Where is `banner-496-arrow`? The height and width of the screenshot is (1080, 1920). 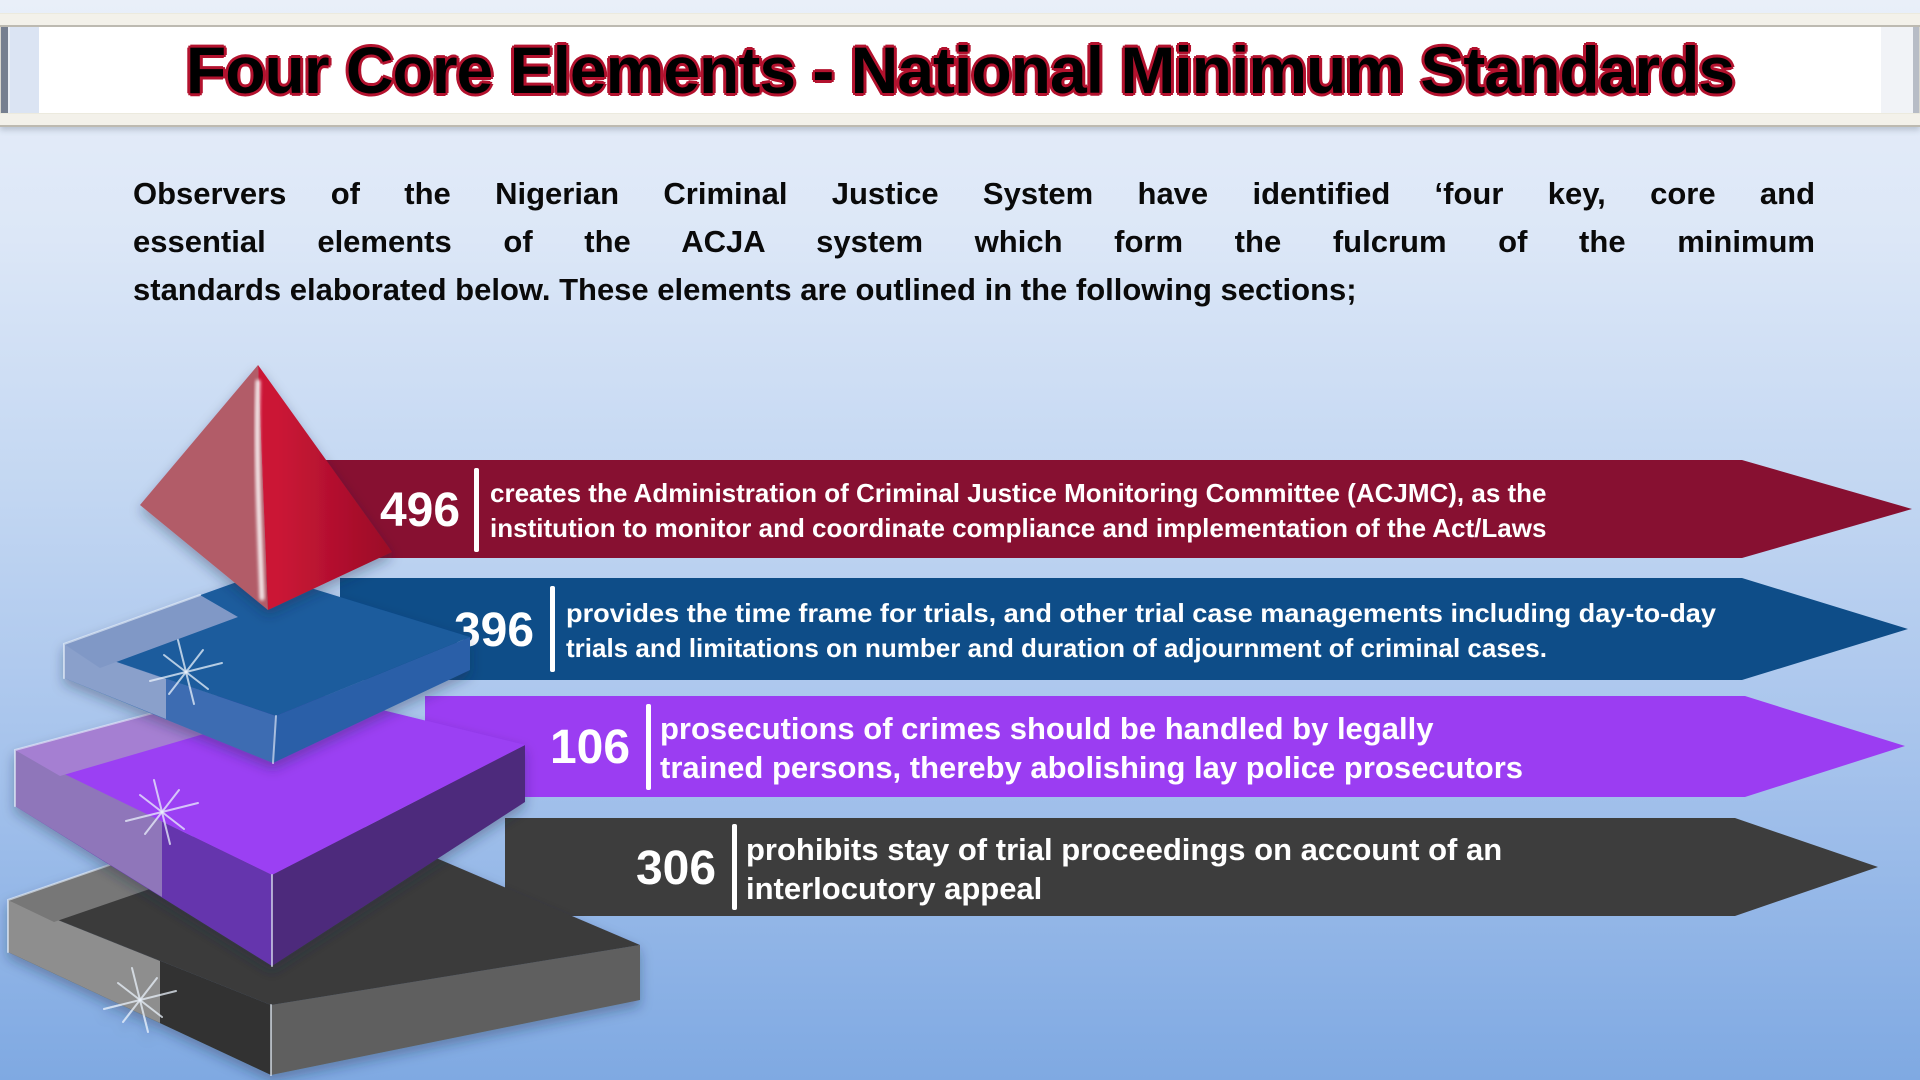 banner-496-arrow is located at coordinates (1091, 509).